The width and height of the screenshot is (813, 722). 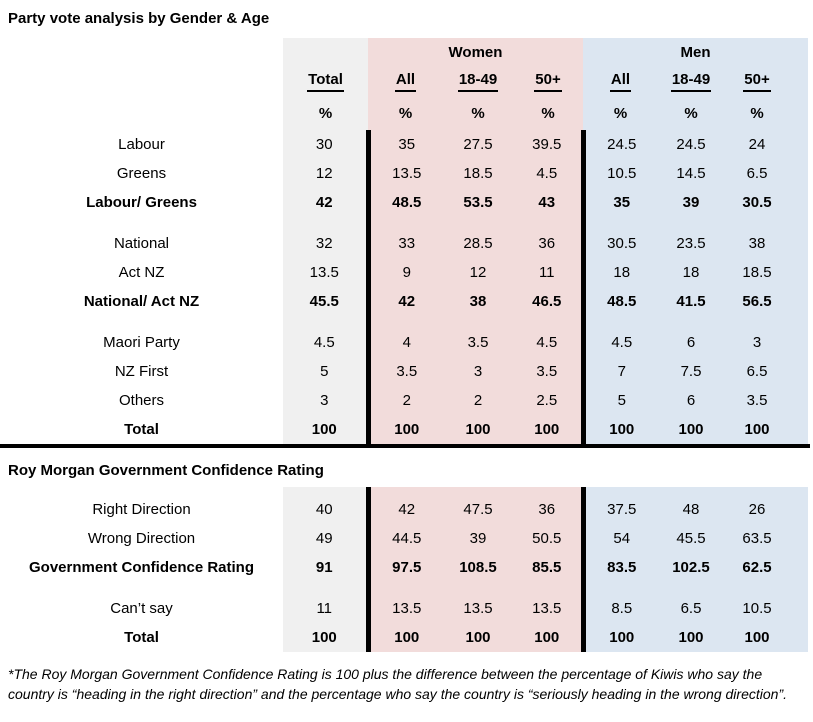 What do you see at coordinates (141, 608) in the screenshot?
I see `row-label: Can’t say` at bounding box center [141, 608].